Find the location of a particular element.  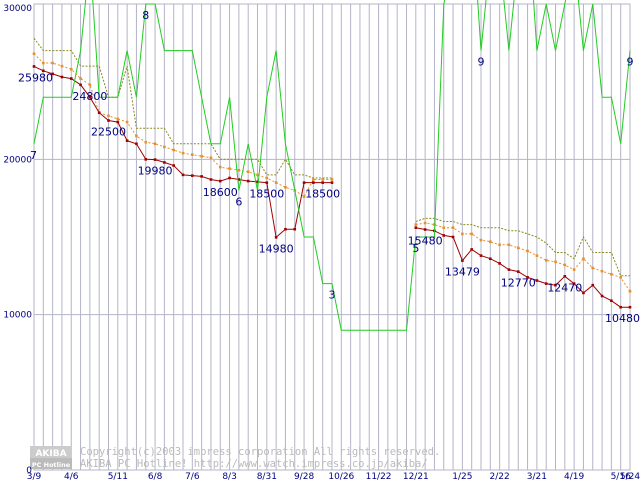

price-data-label: 14980 is located at coordinates (276, 248).